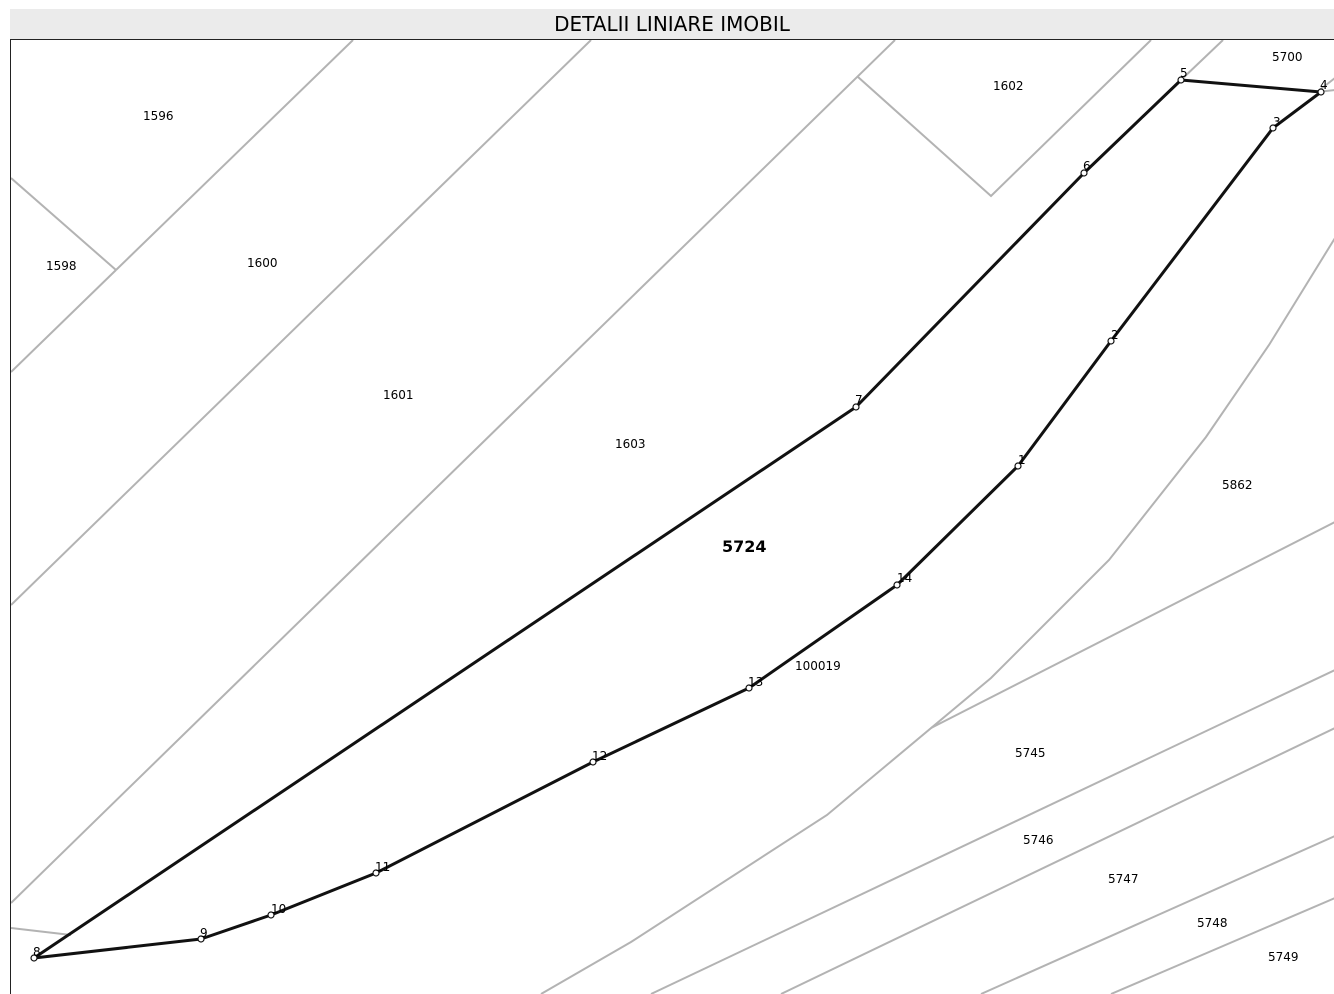 The height and width of the screenshot is (994, 1334). I want to click on parcel-label: 1596, so click(158, 116).